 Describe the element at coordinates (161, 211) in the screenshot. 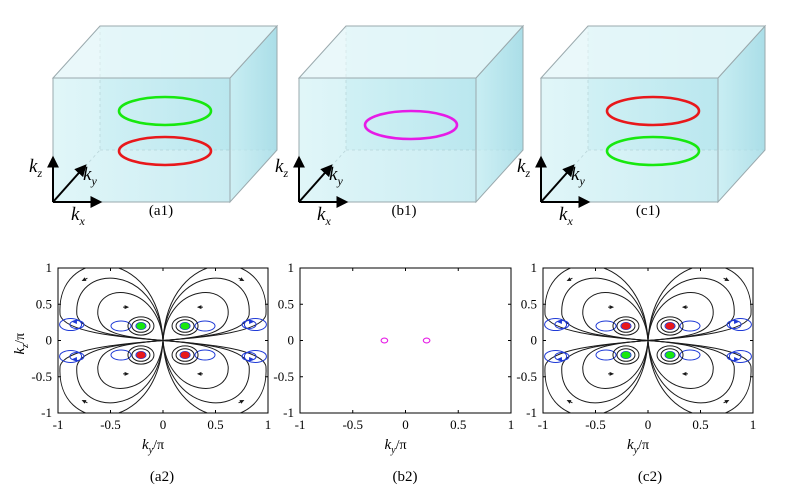

I see `panel-label-a1: (a1)` at that location.